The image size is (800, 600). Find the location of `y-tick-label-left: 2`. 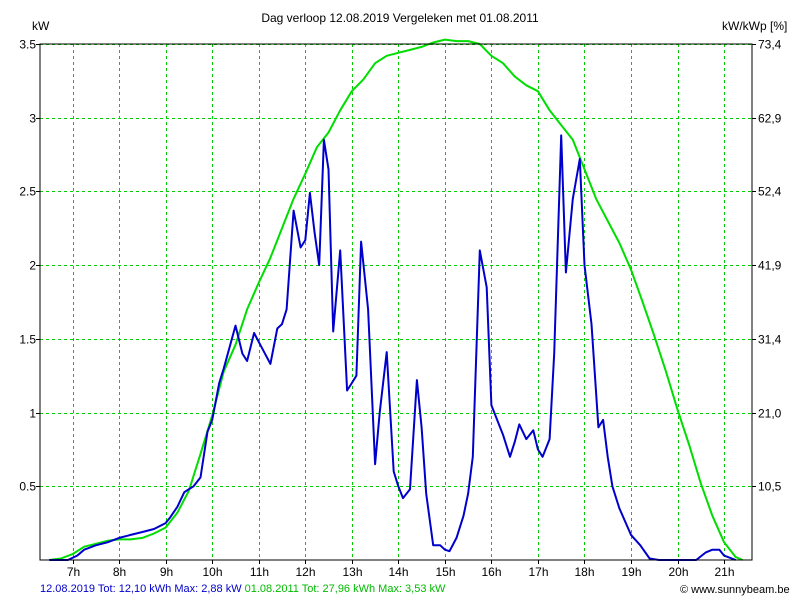

y-tick-label-left: 2 is located at coordinates (32, 266).